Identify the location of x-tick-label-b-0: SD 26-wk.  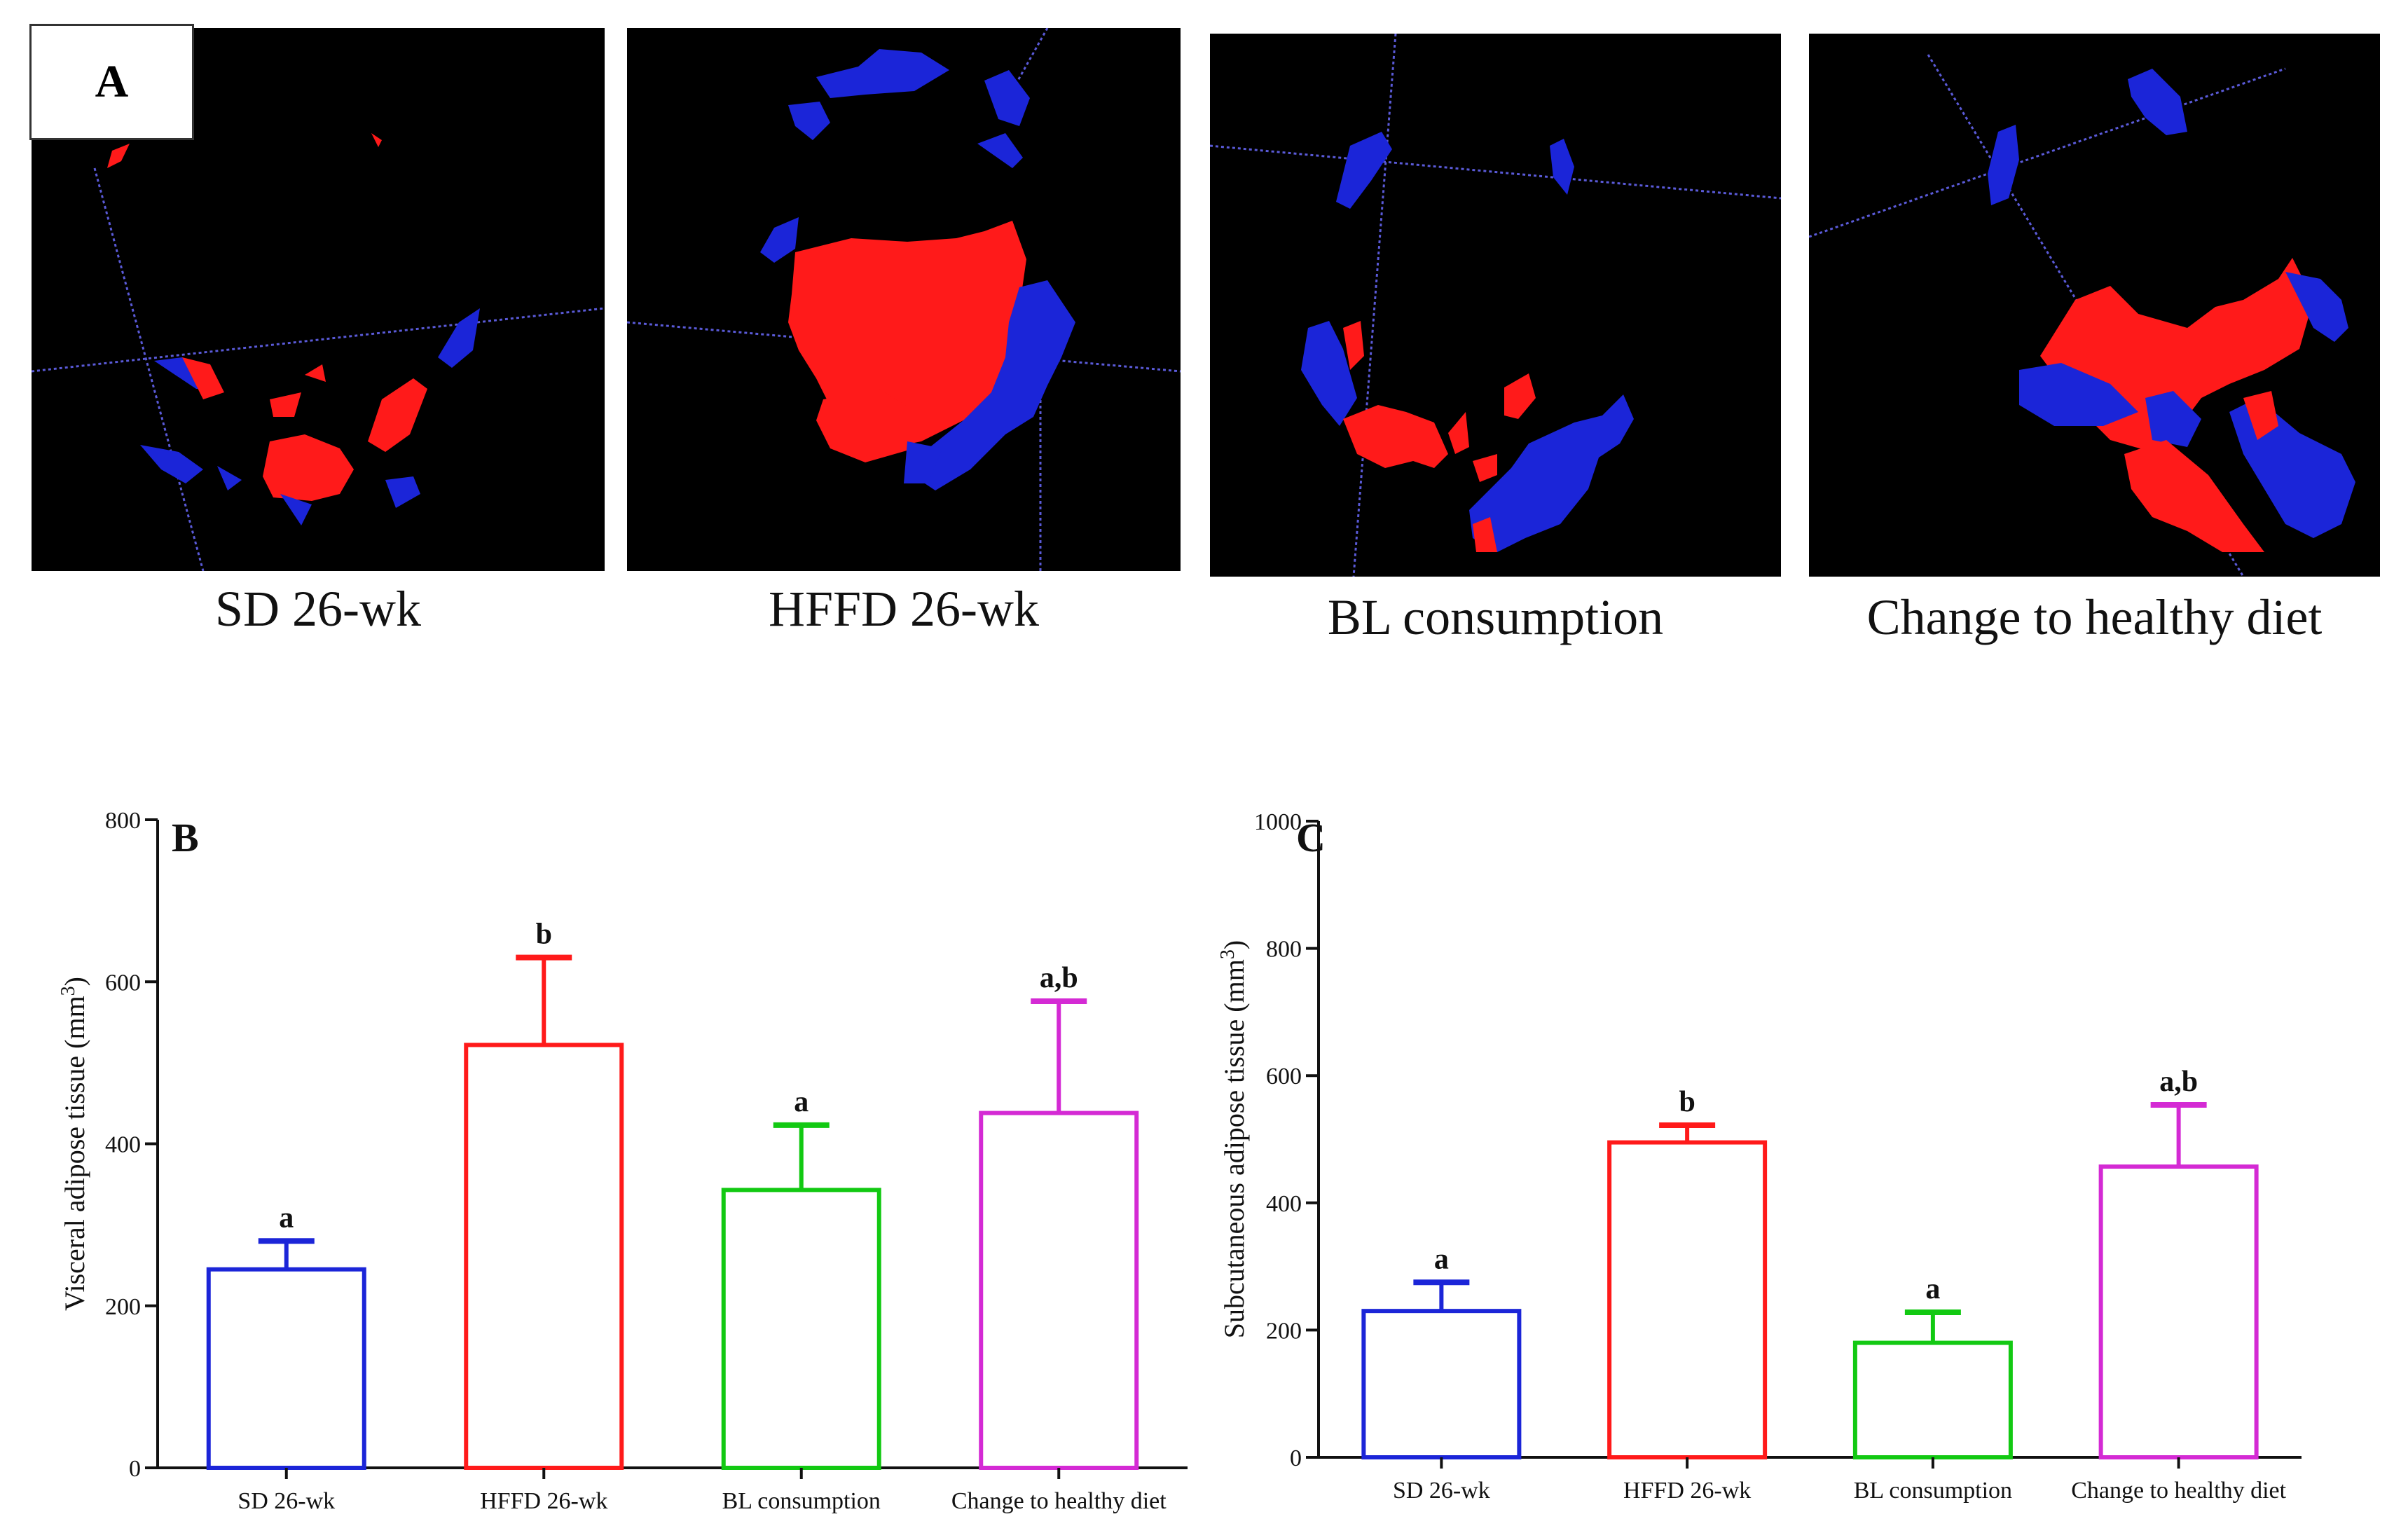
(287, 1501).